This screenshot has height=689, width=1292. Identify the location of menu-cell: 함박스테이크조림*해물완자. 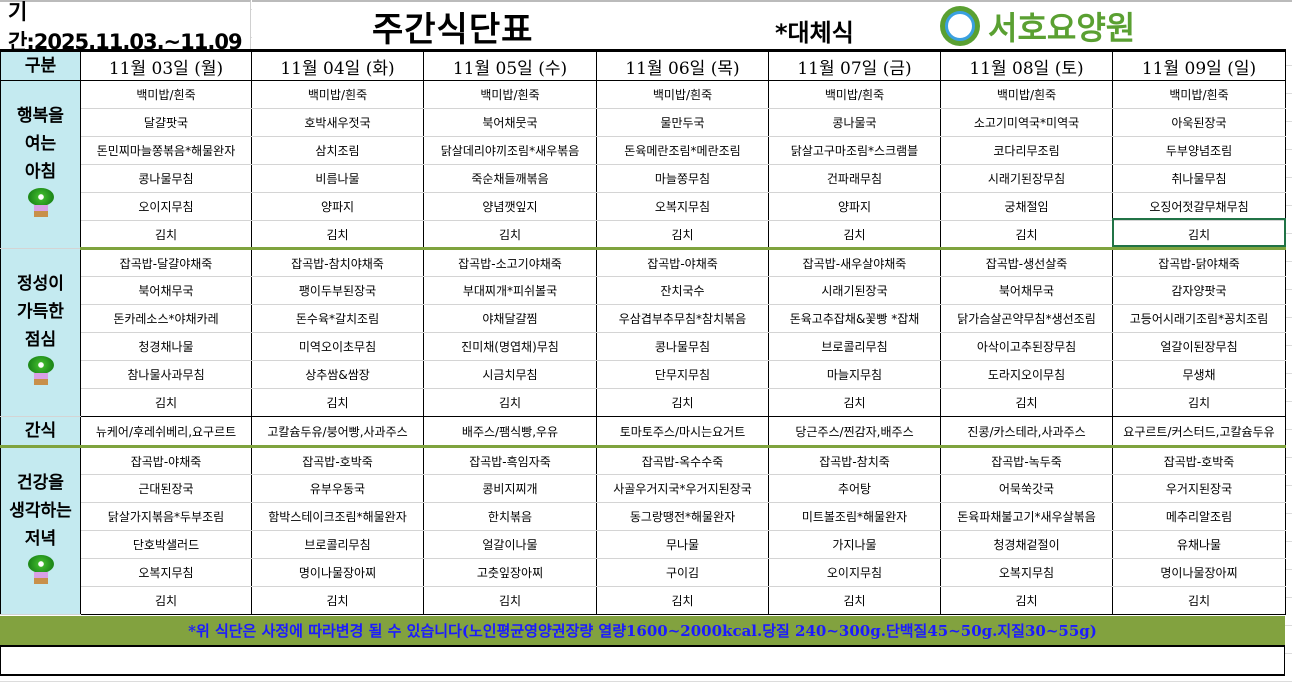
(337, 516).